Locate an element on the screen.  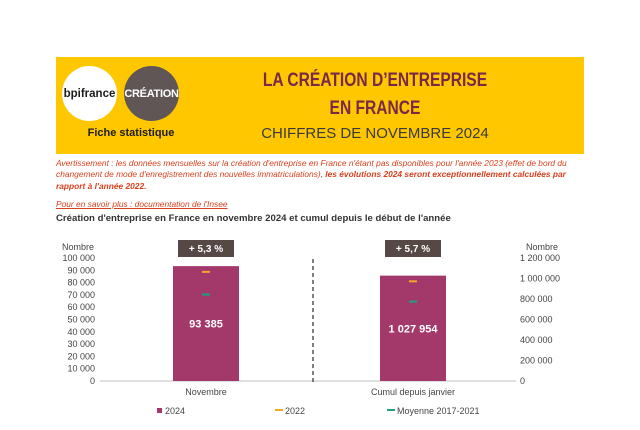
creation-logo-text: CRÉATION is located at coordinates (151, 93).